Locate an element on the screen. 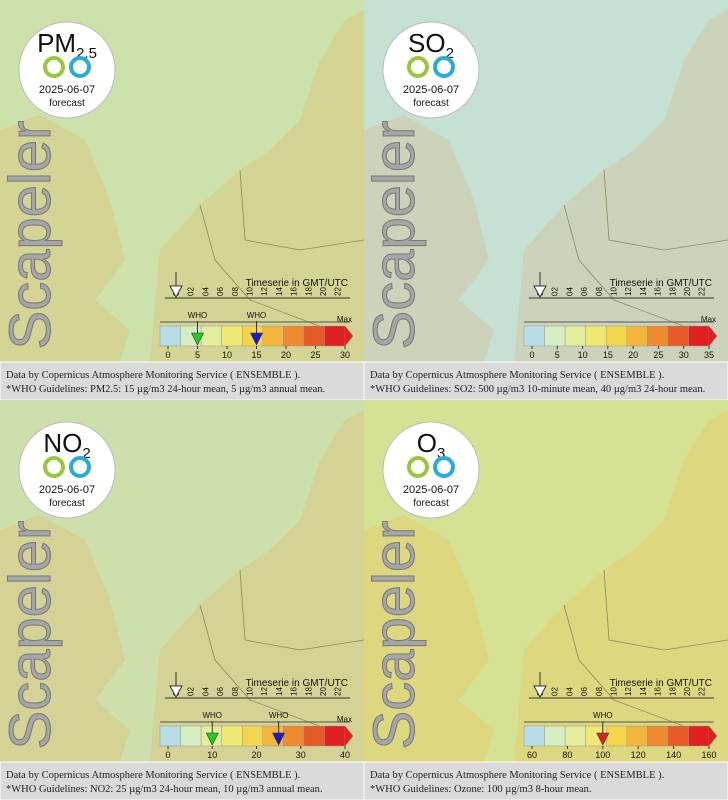 The width and height of the screenshot is (728, 800). scale-tick-label: 100 is located at coordinates (602, 755).